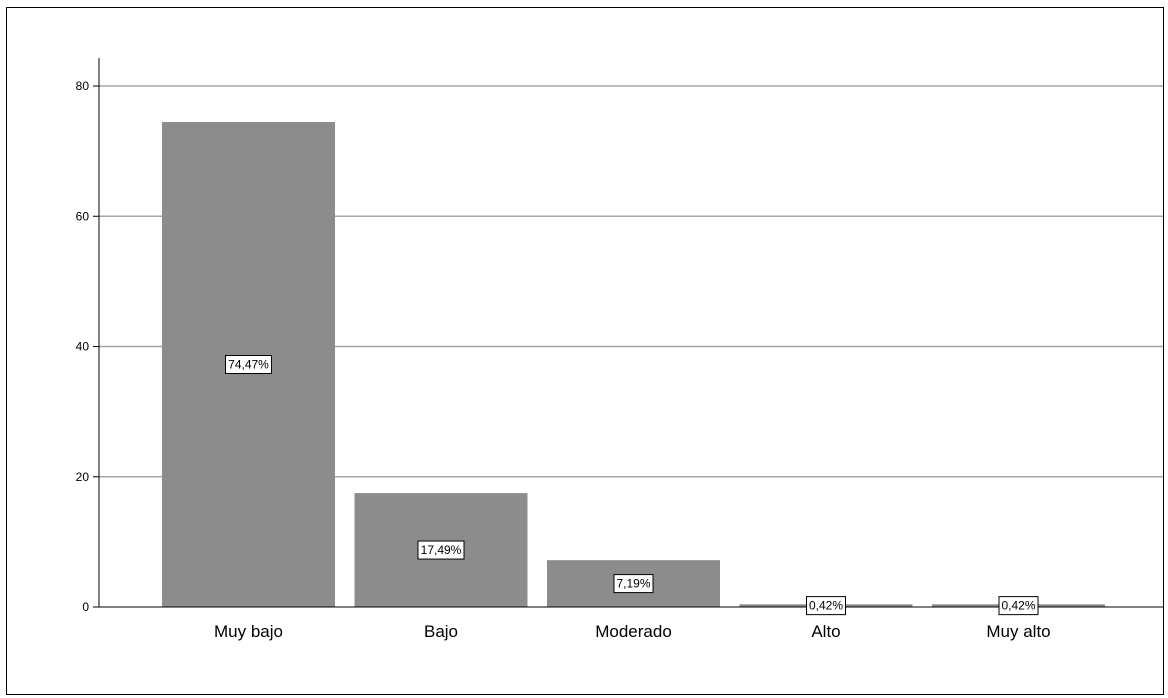  I want to click on y-tick-label: 60, so click(83, 216).